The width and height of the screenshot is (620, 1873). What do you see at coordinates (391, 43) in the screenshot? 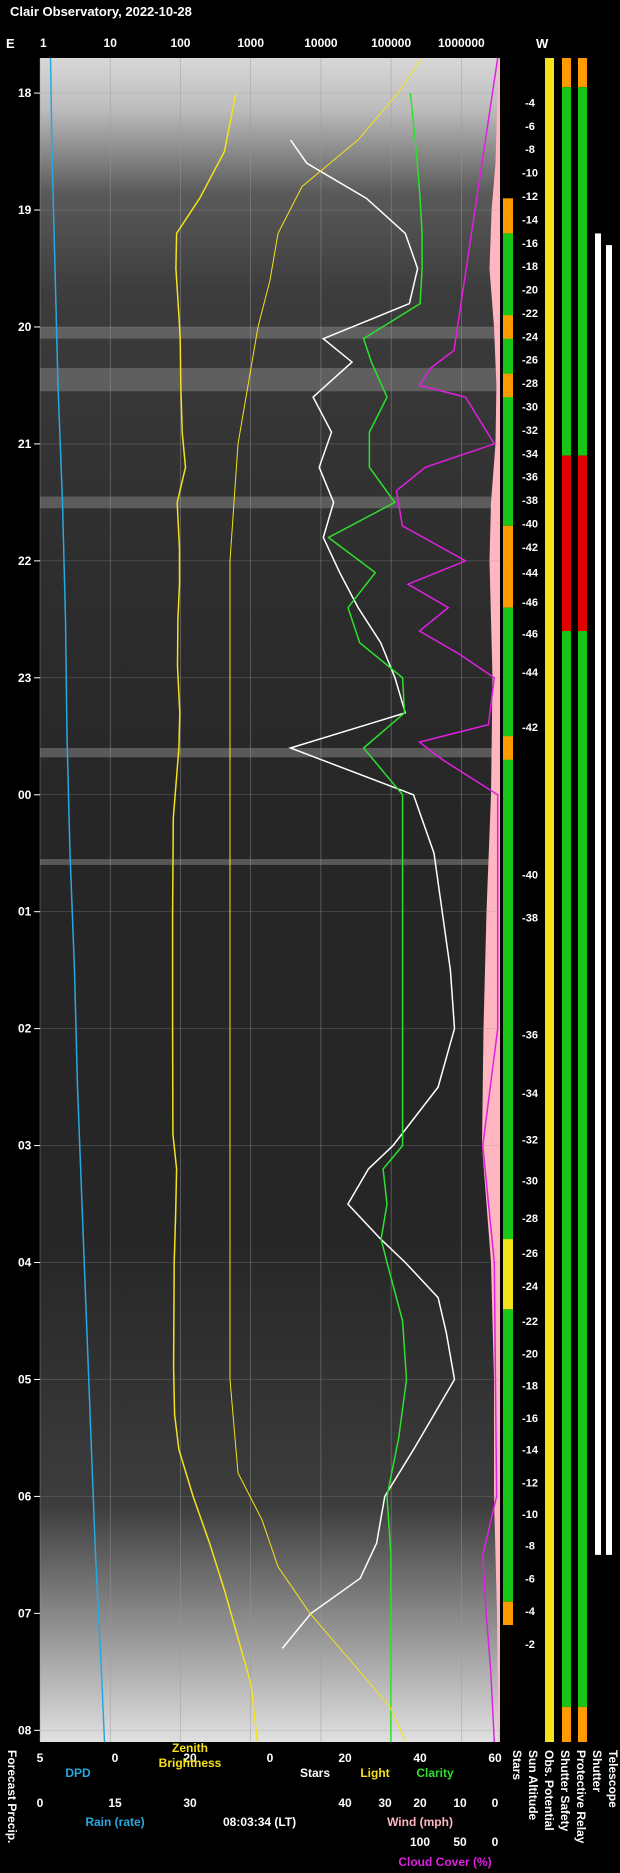
I see `top-tick-label: 100000` at bounding box center [391, 43].